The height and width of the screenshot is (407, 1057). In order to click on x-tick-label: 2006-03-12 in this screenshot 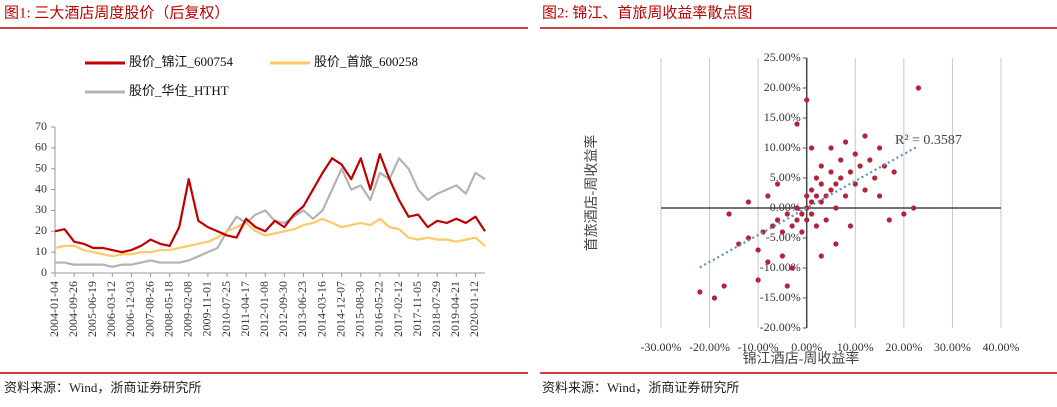, I will do `click(111, 309)`.